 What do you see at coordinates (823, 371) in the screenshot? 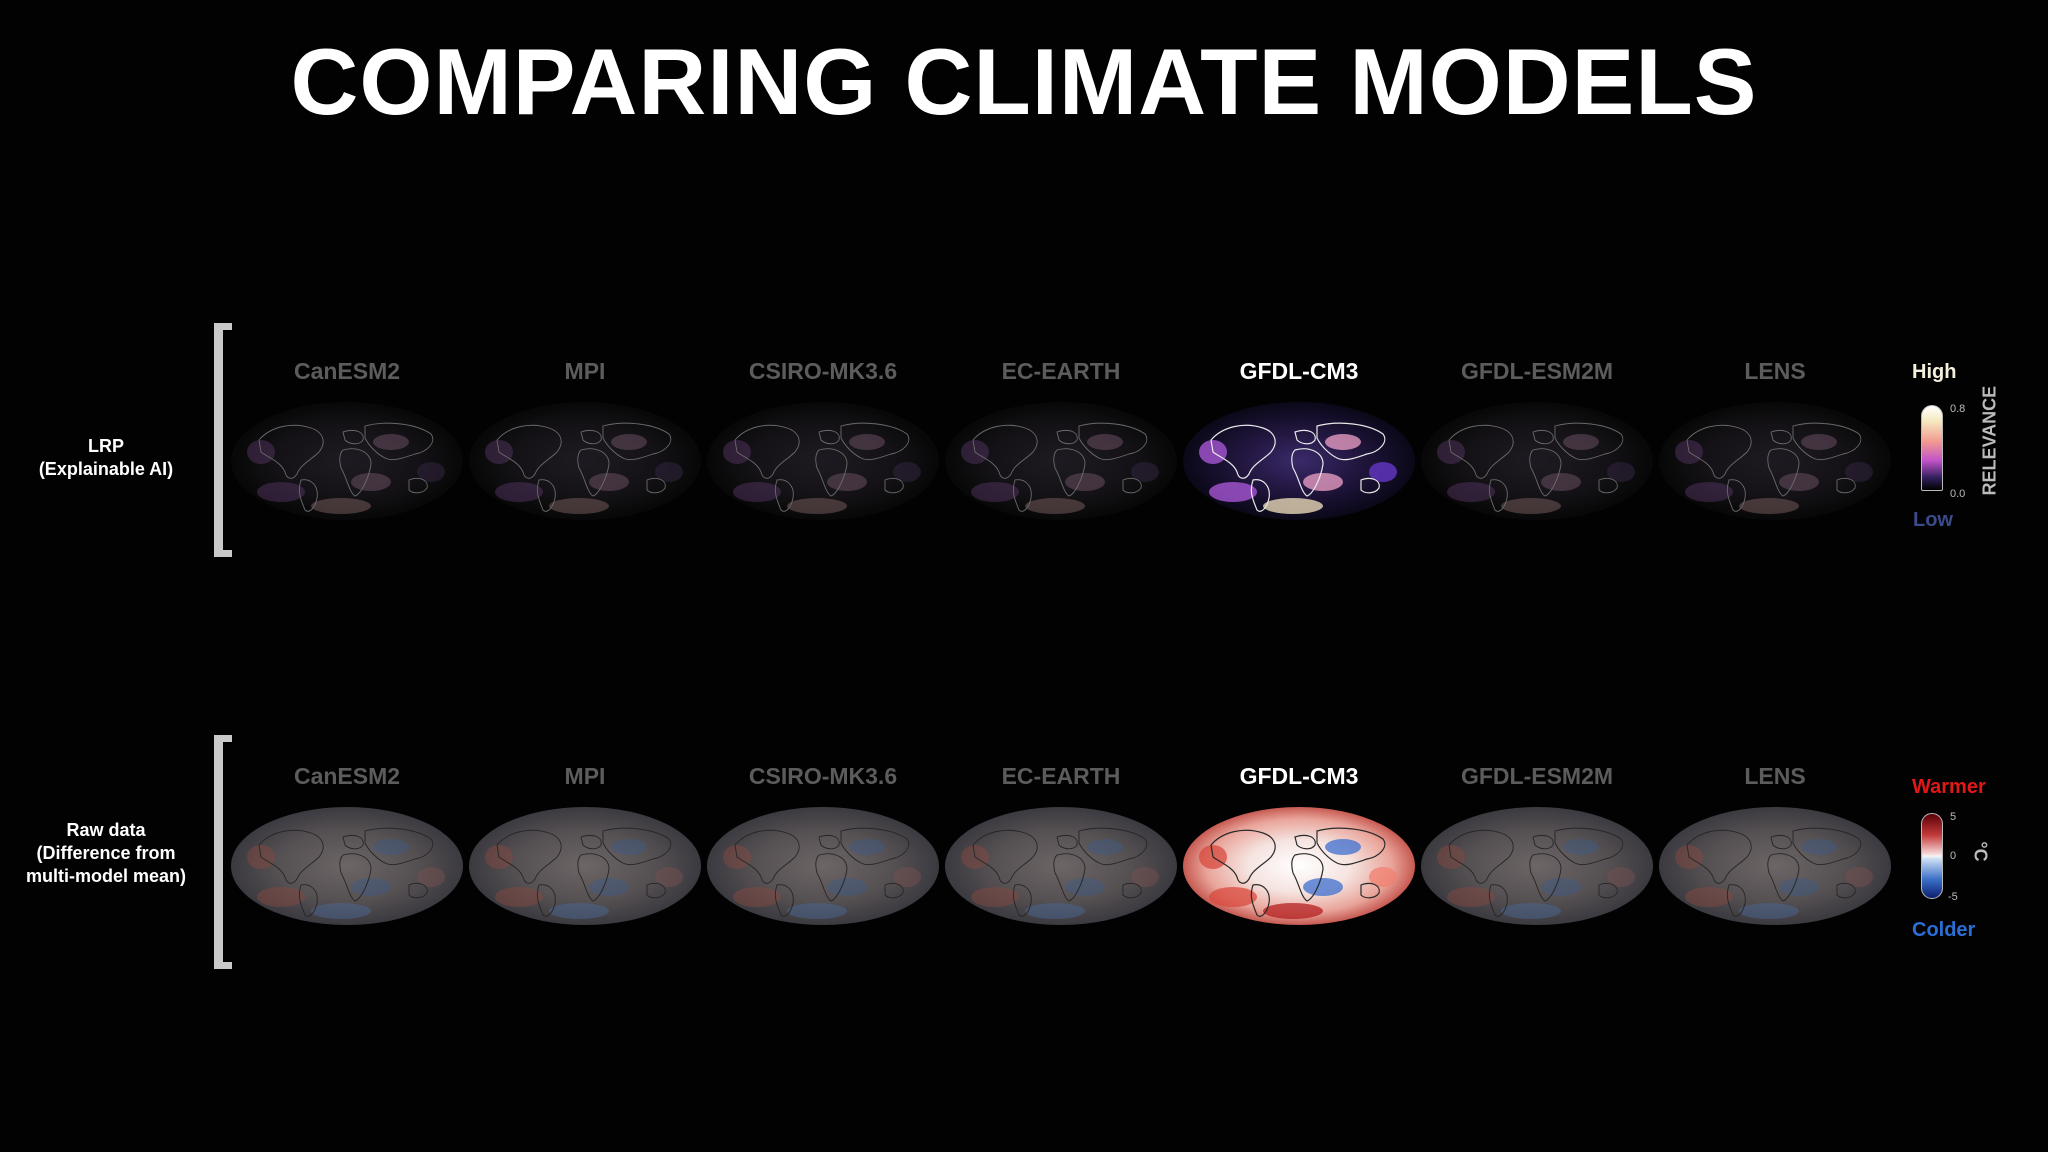
I see `lrp-model-label: CSIRO-MK3.6` at bounding box center [823, 371].